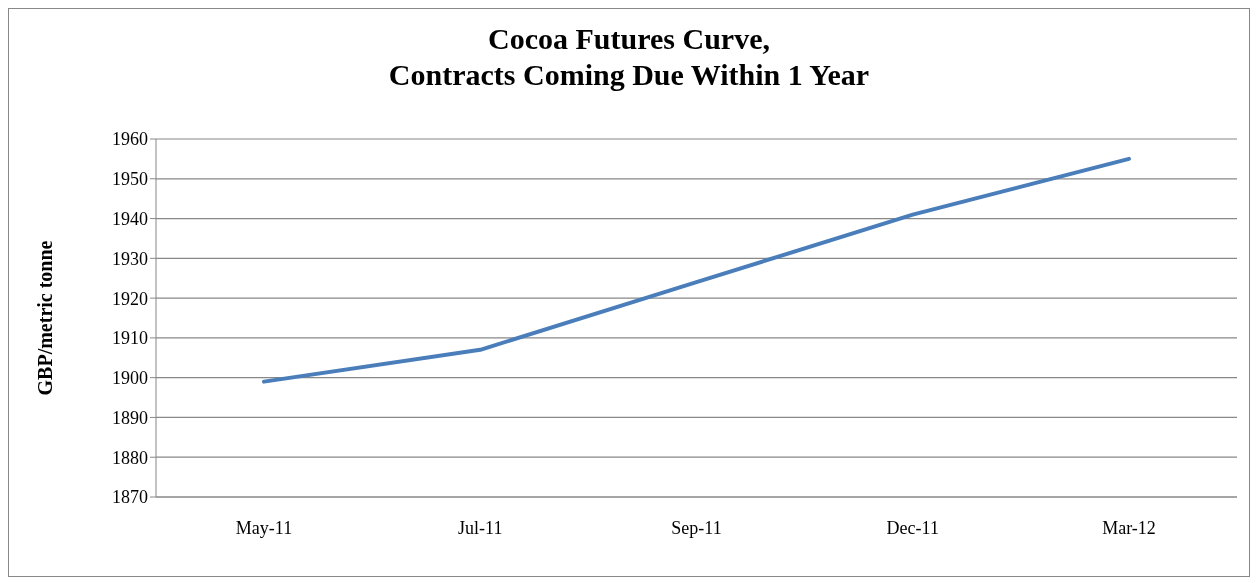 Image resolution: width=1257 pixels, height=583 pixels. Describe the element at coordinates (130, 457) in the screenshot. I see `y-tick-label: 1880` at that location.